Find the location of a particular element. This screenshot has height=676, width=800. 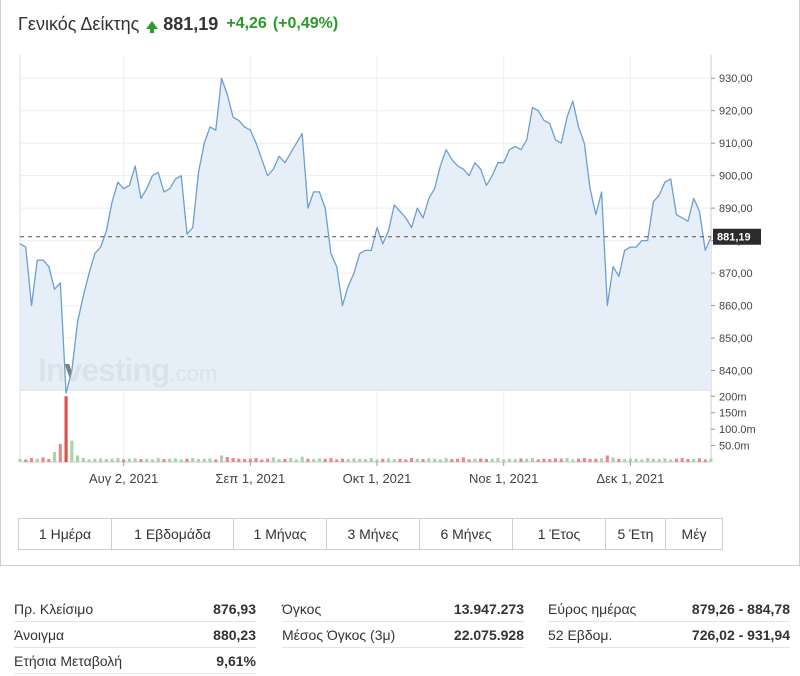

stat-row: Άνοιγμα 880,23 is located at coordinates (135, 635).